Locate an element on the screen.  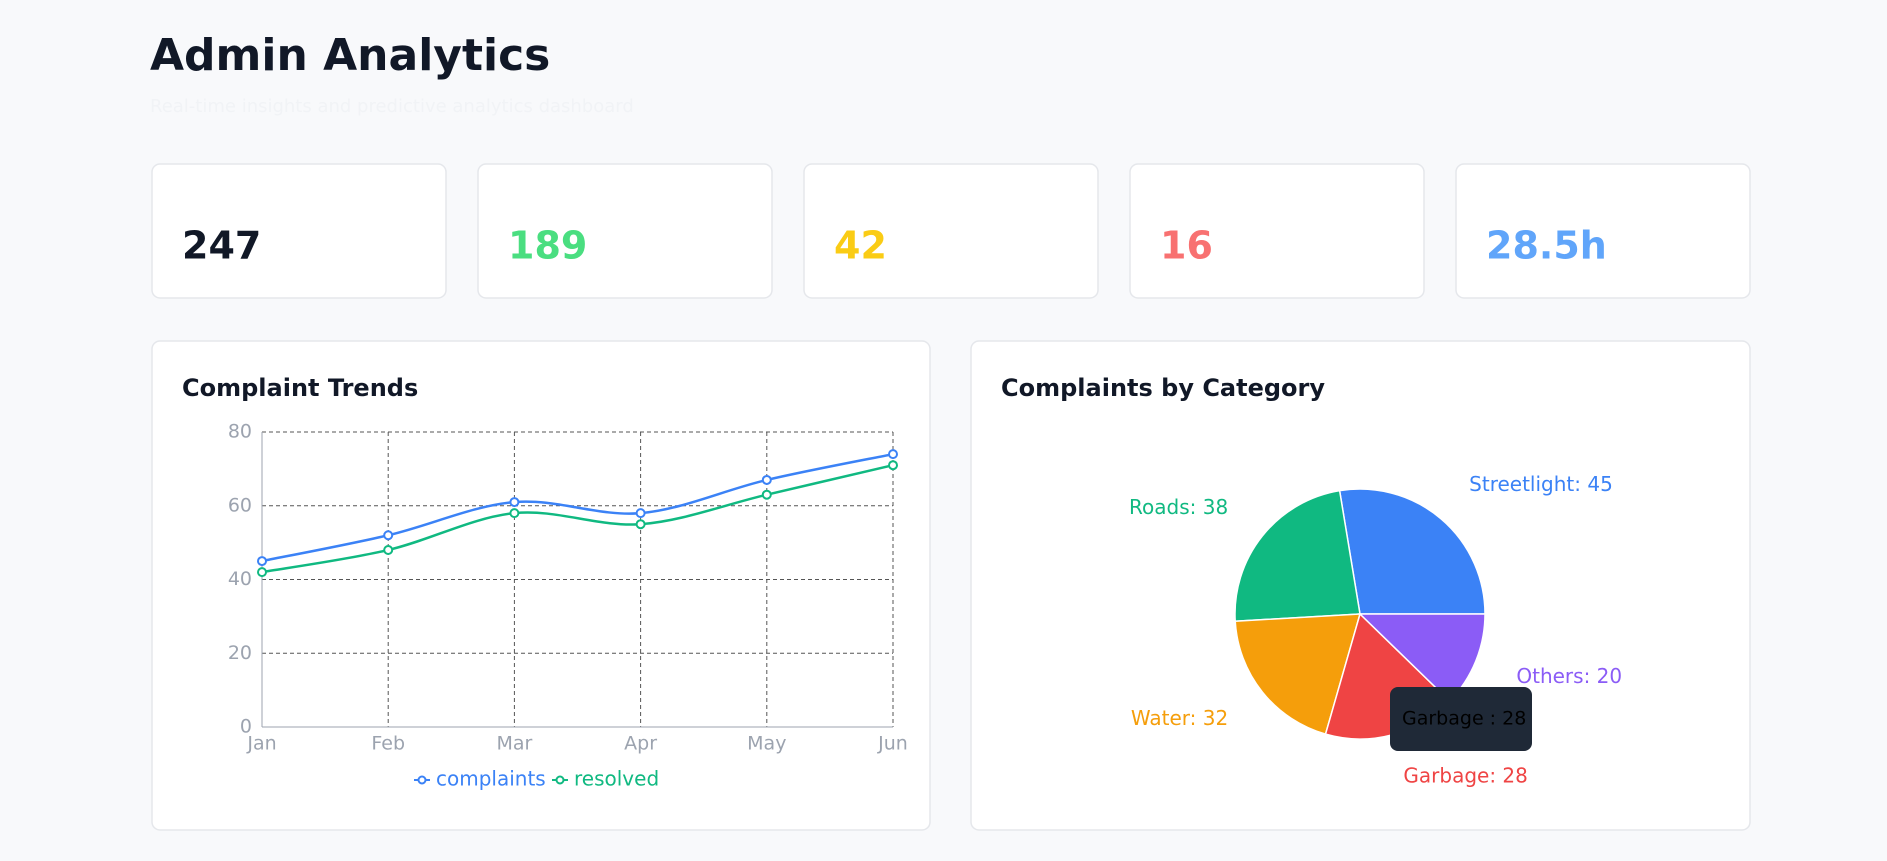
pie-label: Garbage: 28 is located at coordinates (1465, 776).